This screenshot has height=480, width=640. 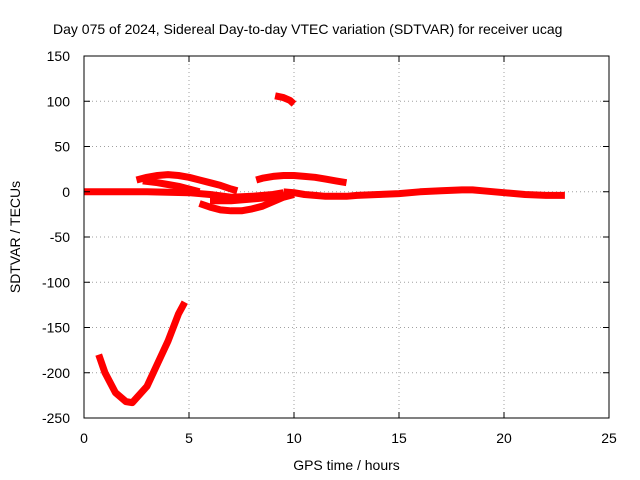 What do you see at coordinates (59, 56) in the screenshot?
I see `y-tick-label: 150` at bounding box center [59, 56].